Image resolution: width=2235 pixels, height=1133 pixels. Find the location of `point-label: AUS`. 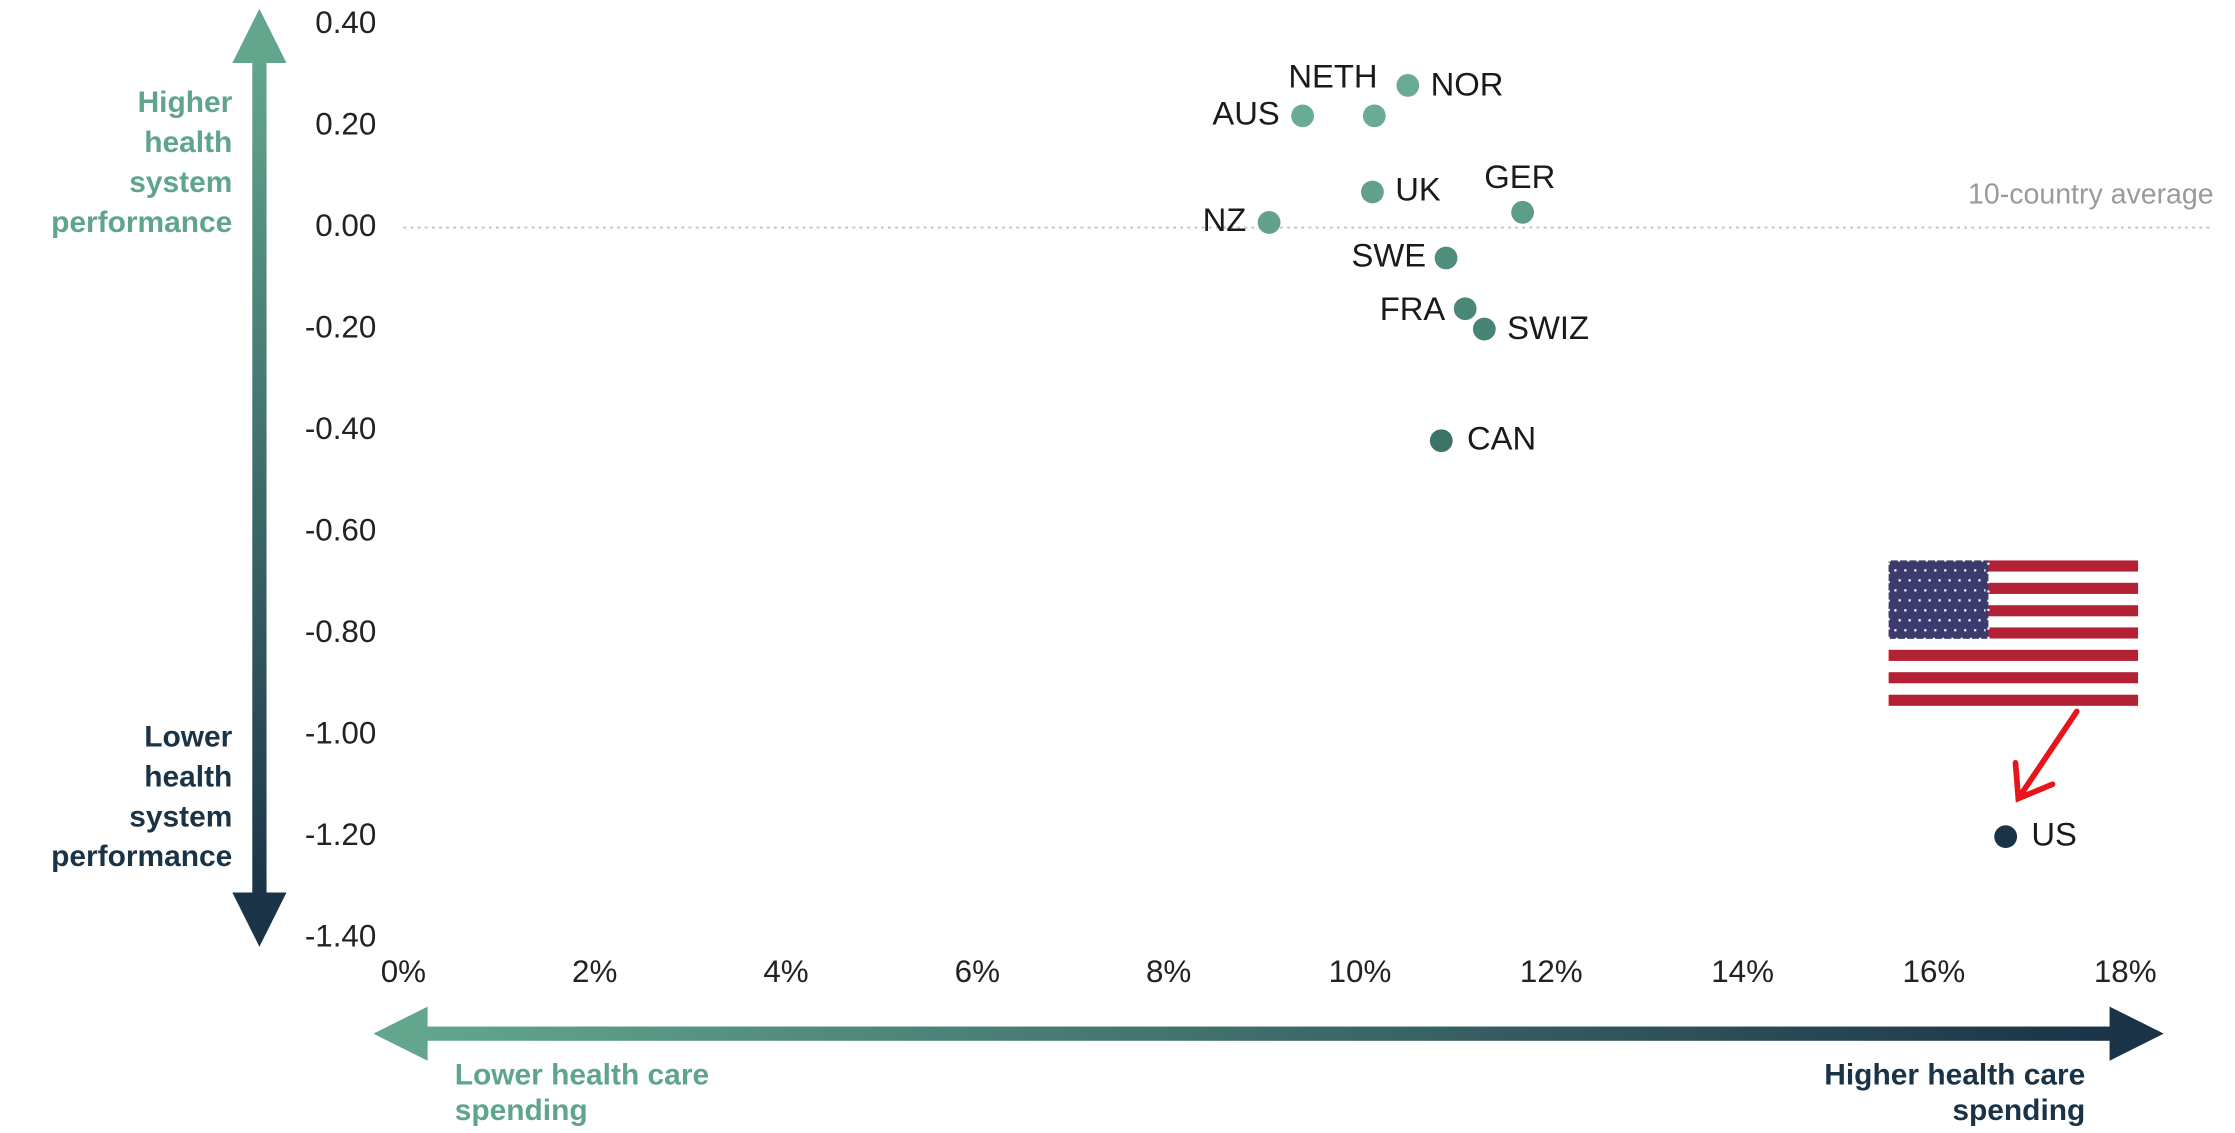

point-label: AUS is located at coordinates (1245, 113).